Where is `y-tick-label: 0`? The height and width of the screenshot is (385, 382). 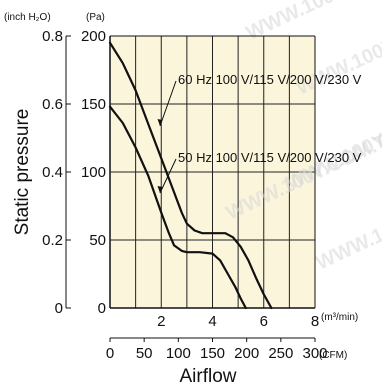 y-tick-label: 0 is located at coordinates (102, 308).